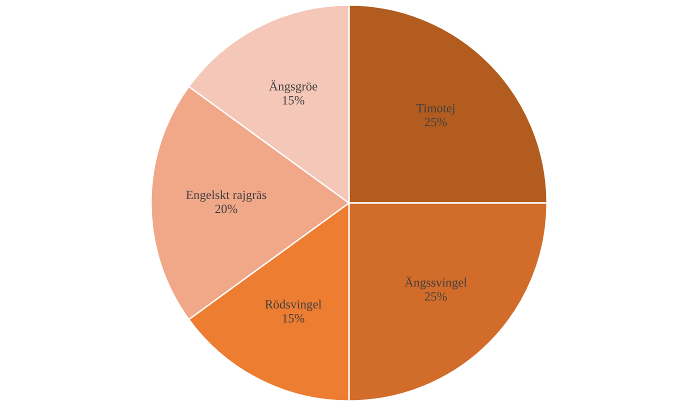 This screenshot has height=406, width=700. Describe the element at coordinates (293, 306) in the screenshot. I see `slice-label: Rödsvingel` at that location.